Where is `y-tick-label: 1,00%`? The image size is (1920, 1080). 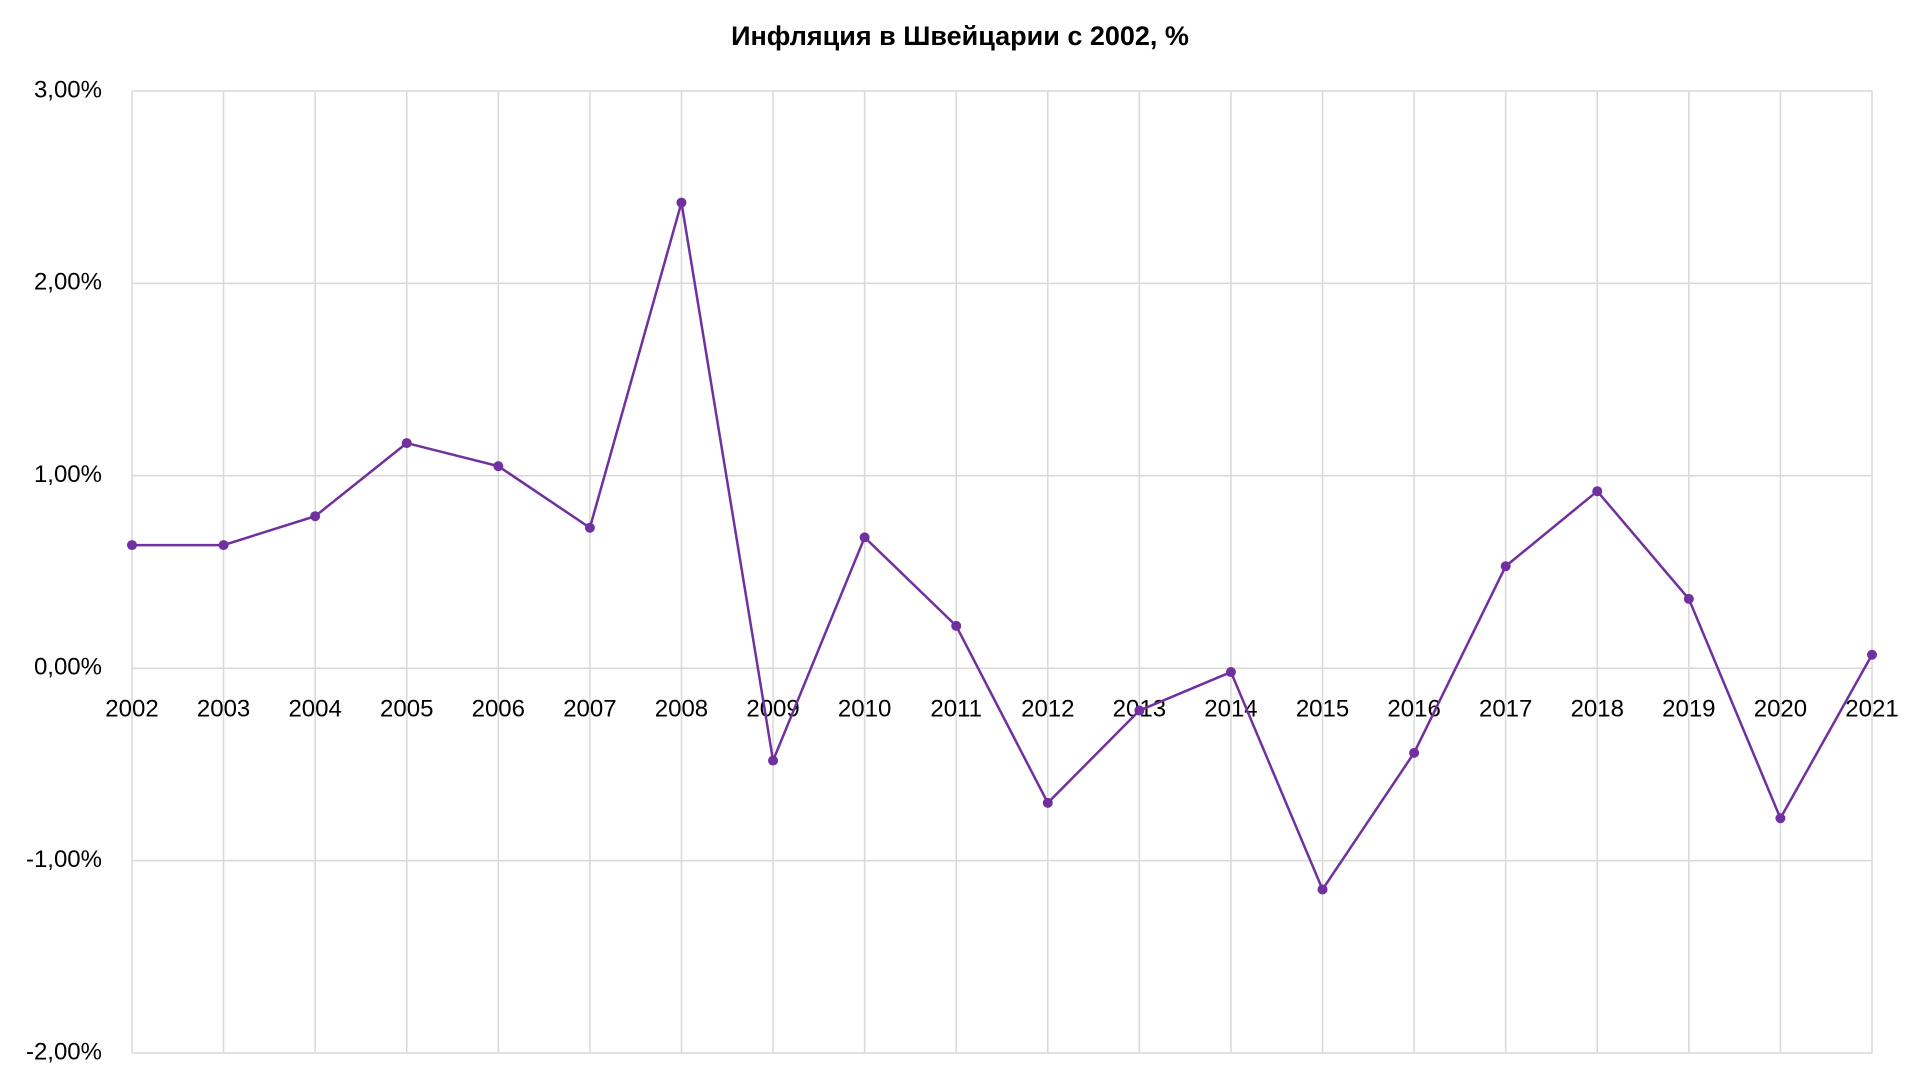 y-tick-label: 1,00% is located at coordinates (68, 474).